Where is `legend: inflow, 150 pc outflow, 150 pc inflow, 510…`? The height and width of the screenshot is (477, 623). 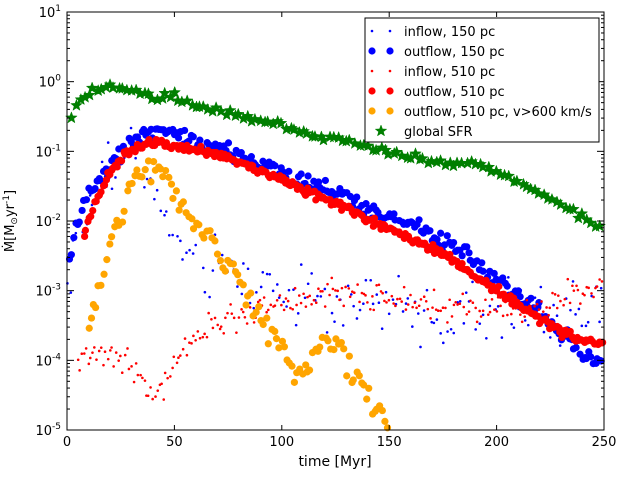
legend: inflow, 150 pc outflow, 150 pc inflow, 510… is located at coordinates (482, 80).